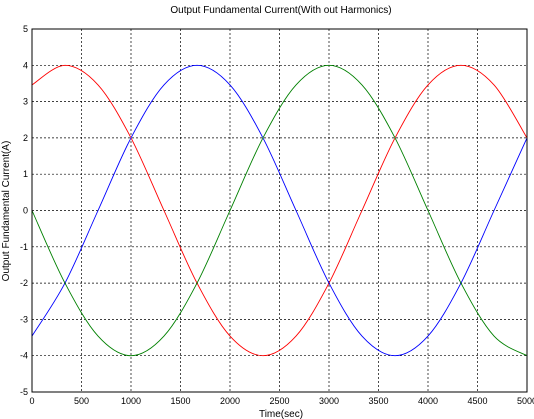  What do you see at coordinates (25, 174) in the screenshot?
I see `y-tick-label: 1` at bounding box center [25, 174].